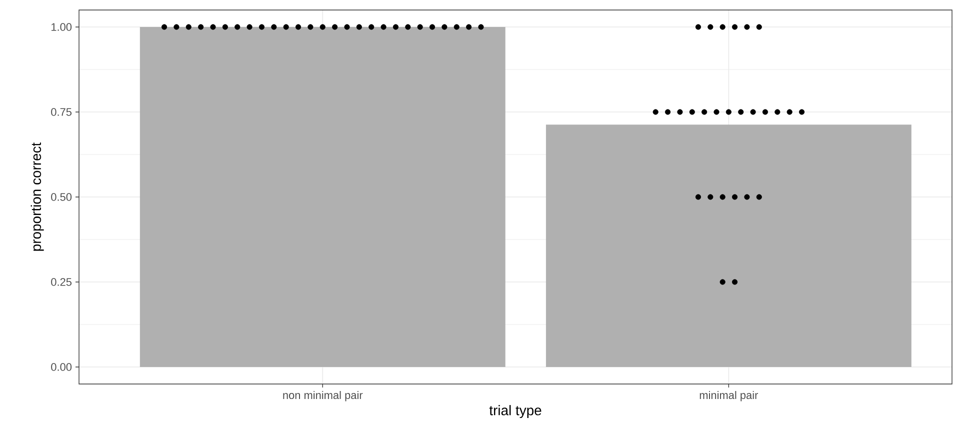  I want to click on y-tick-label: 0.25, so click(61, 282).